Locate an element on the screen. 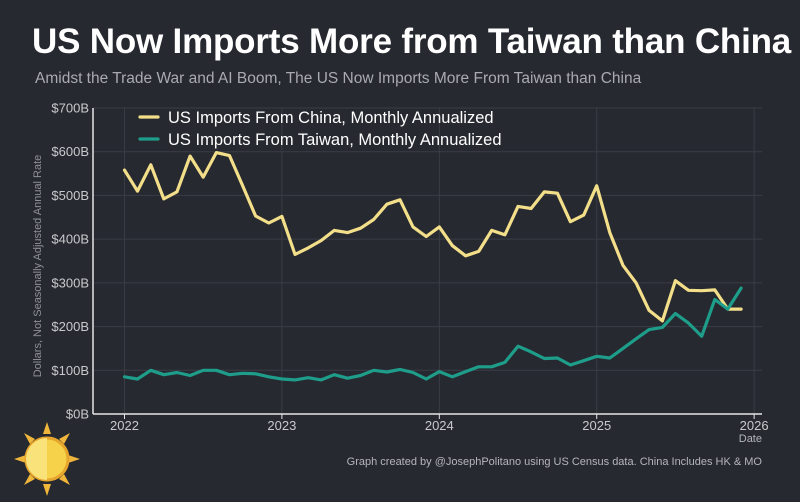 The width and height of the screenshot is (800, 502). x-tick-label: 2025 is located at coordinates (596, 425).